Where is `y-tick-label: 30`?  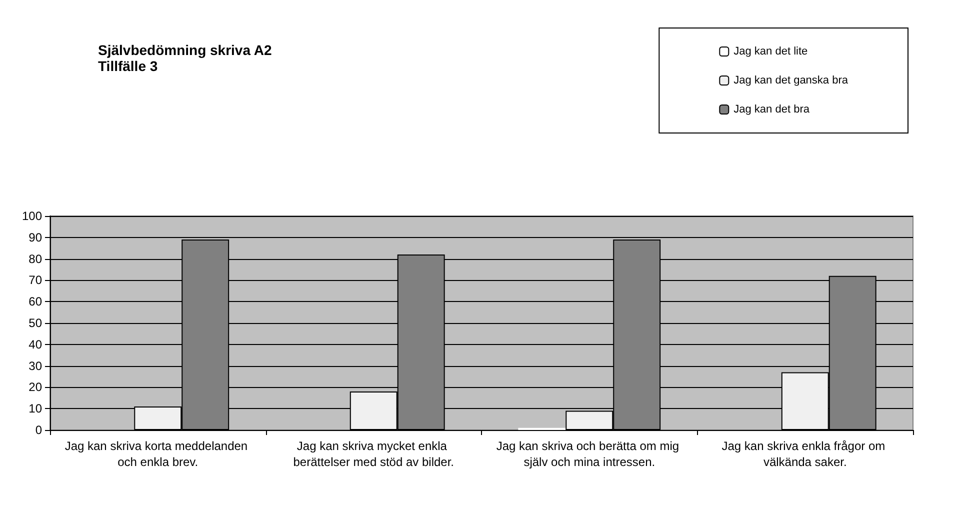
y-tick-label: 30 is located at coordinates (35, 365).